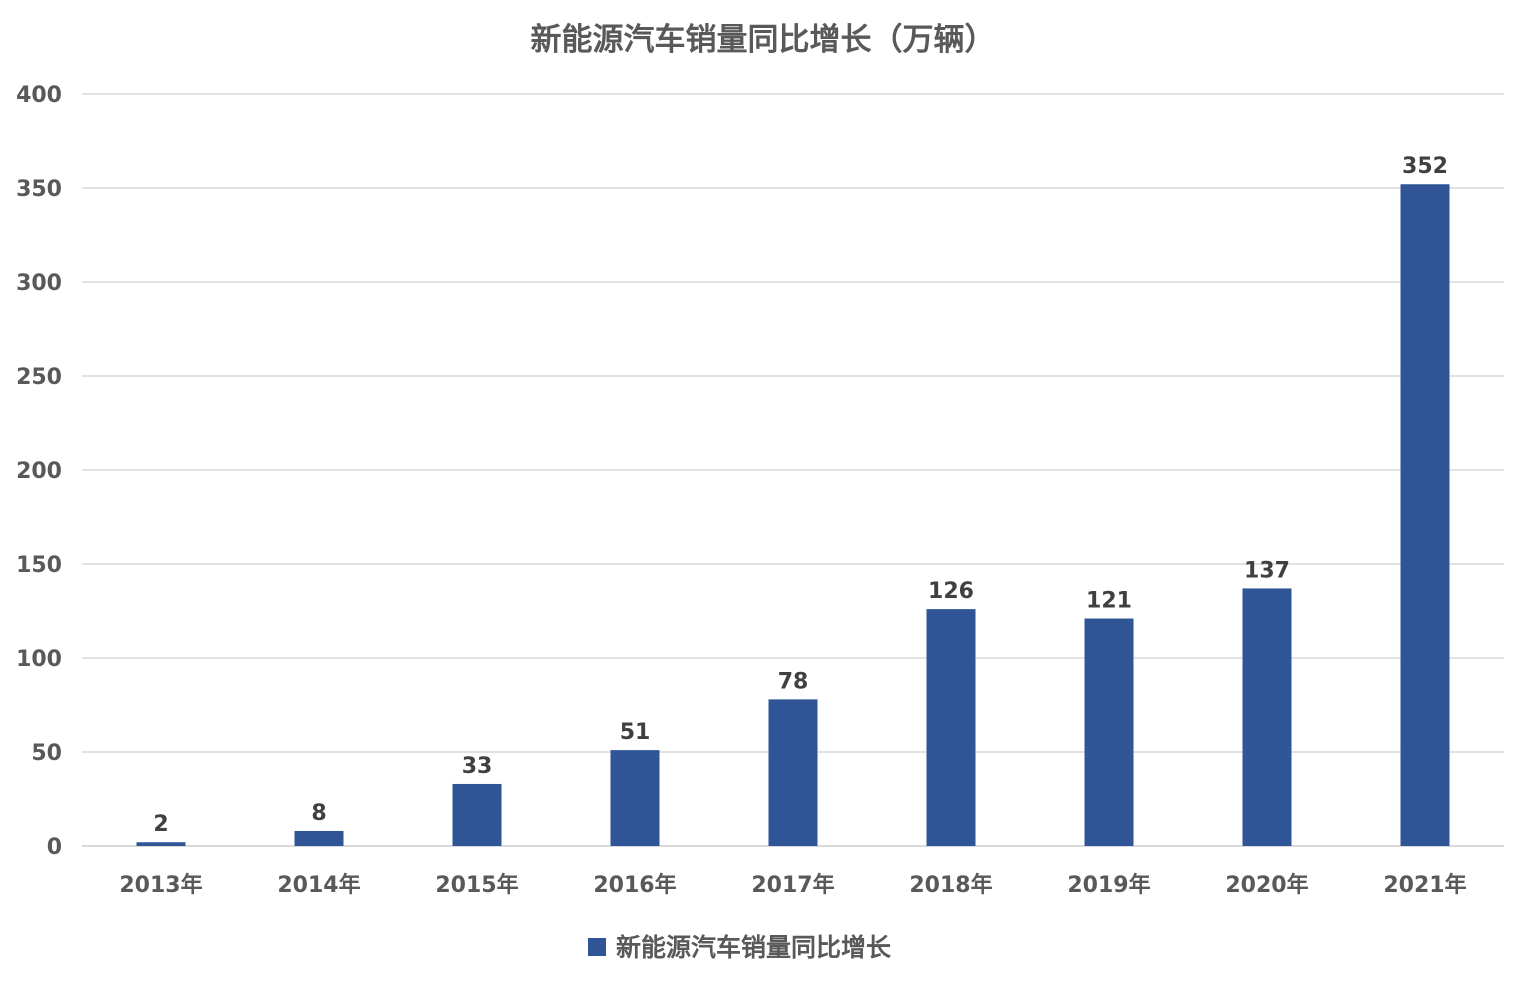 The width and height of the screenshot is (1527, 990). What do you see at coordinates (39, 189) in the screenshot?
I see `y-tick-label: 350` at bounding box center [39, 189].